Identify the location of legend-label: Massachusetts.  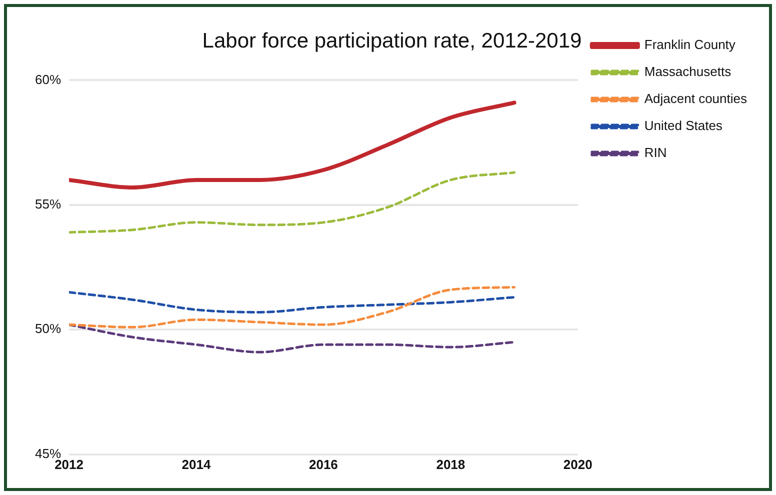
(688, 72).